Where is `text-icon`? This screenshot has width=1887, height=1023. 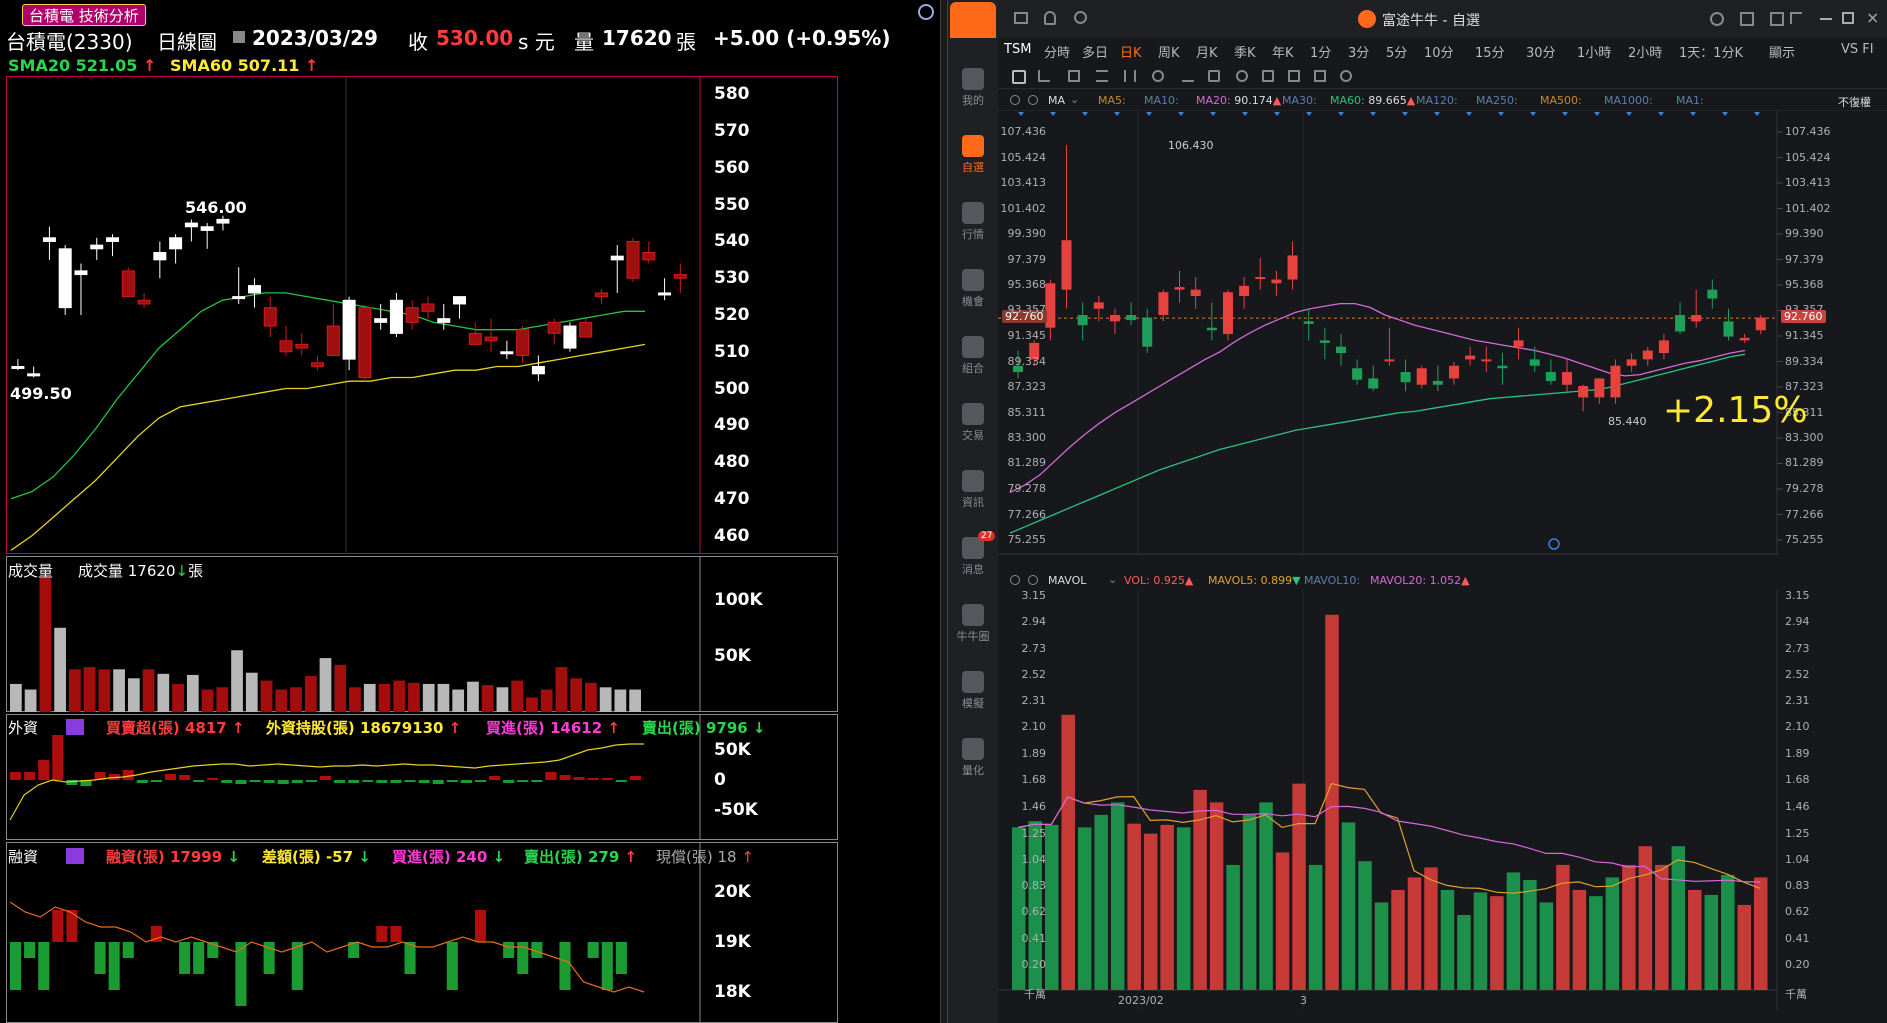 text-icon is located at coordinates (1214, 76).